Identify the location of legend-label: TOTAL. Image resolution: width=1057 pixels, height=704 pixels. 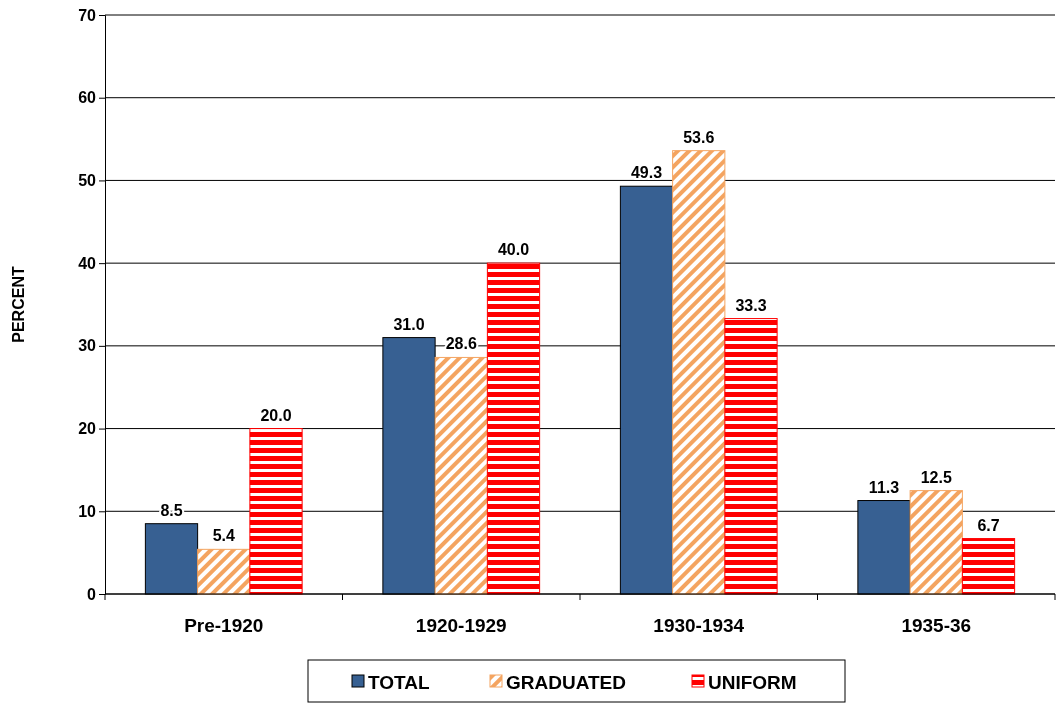
(399, 682).